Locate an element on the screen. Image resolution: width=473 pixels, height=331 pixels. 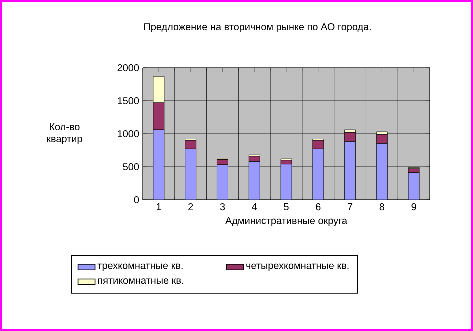
x-tick-label: 7 is located at coordinates (350, 207).